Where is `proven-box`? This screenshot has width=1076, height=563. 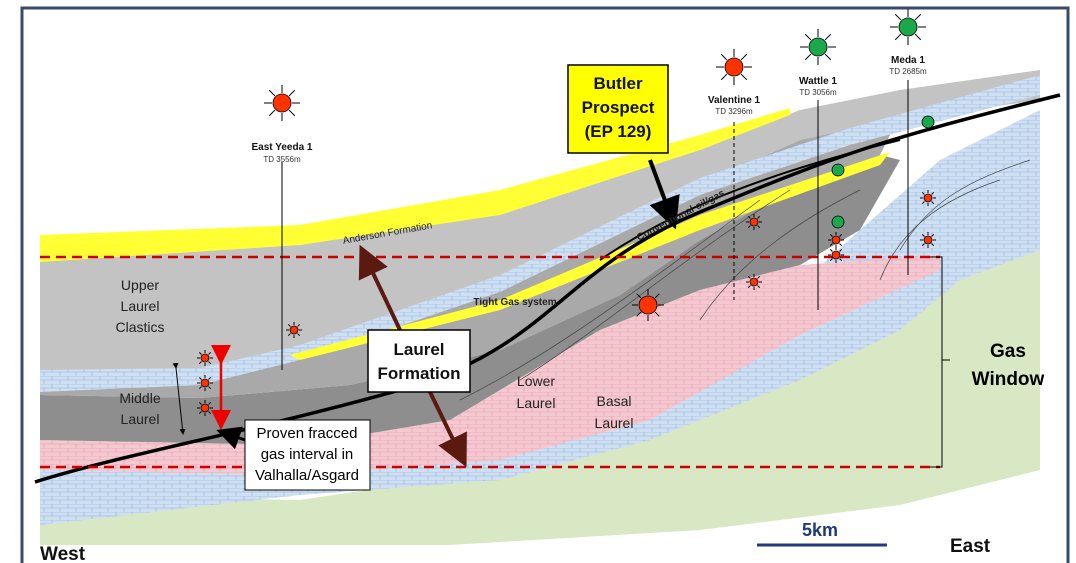 proven-box is located at coordinates (307, 455).